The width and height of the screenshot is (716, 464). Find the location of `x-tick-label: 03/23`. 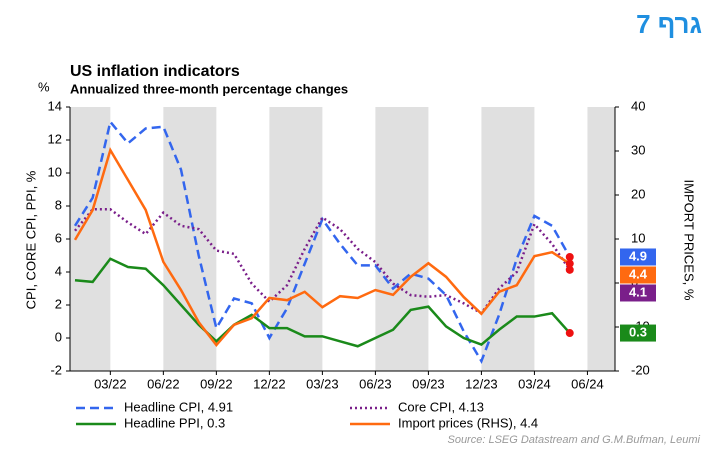

x-tick-label: 03/23 is located at coordinates (322, 383).